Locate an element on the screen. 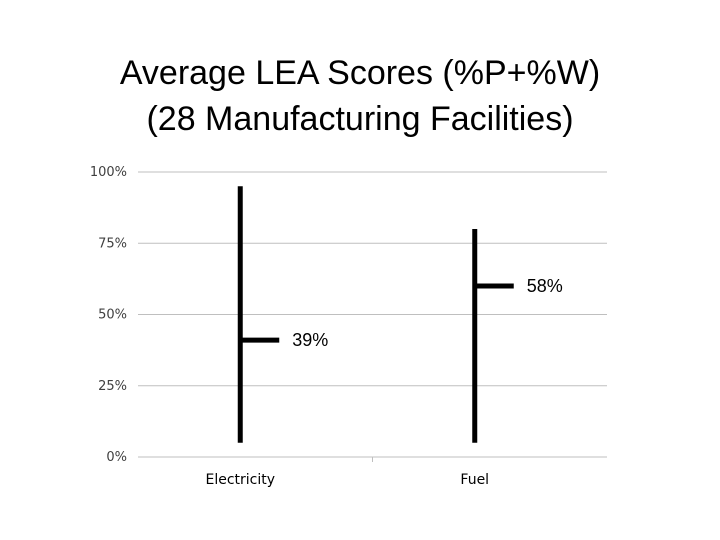 This screenshot has height=540, width=720. y-tick-label-50: 50% is located at coordinates (112, 315).